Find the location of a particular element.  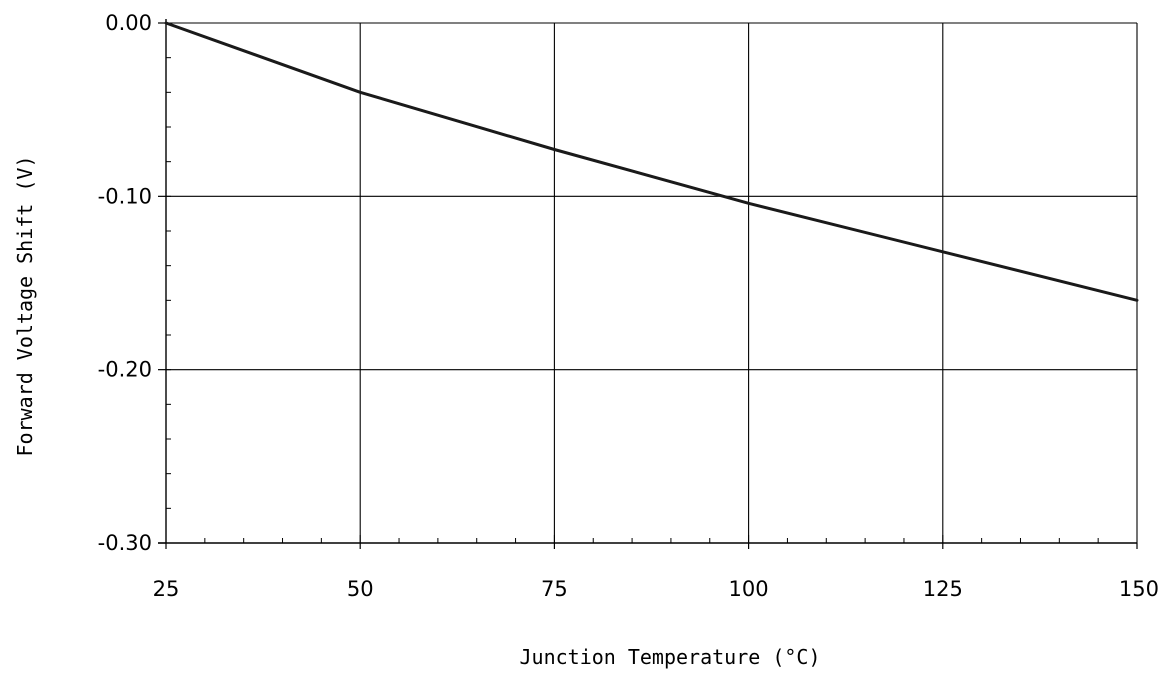

x-tick-label: 125 is located at coordinates (943, 589).